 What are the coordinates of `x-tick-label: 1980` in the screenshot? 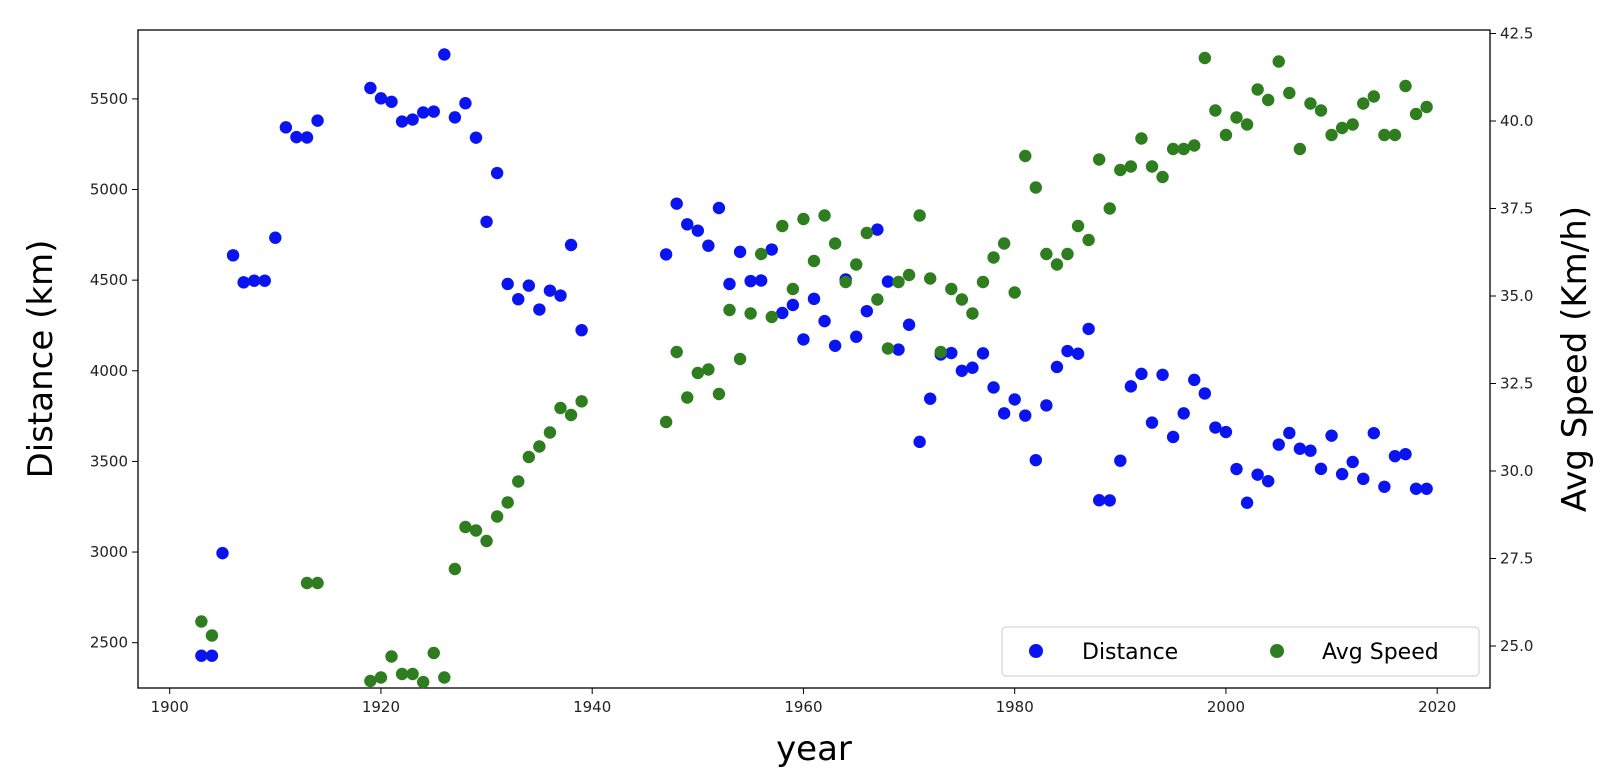 It's located at (1015, 707).